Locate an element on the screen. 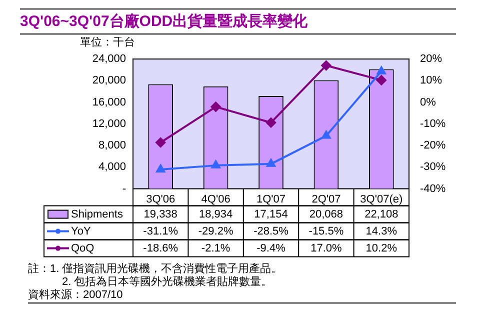 Image resolution: width=479 pixels, height=327 pixels. y-tick-label: 20,000 is located at coordinates (109, 80).